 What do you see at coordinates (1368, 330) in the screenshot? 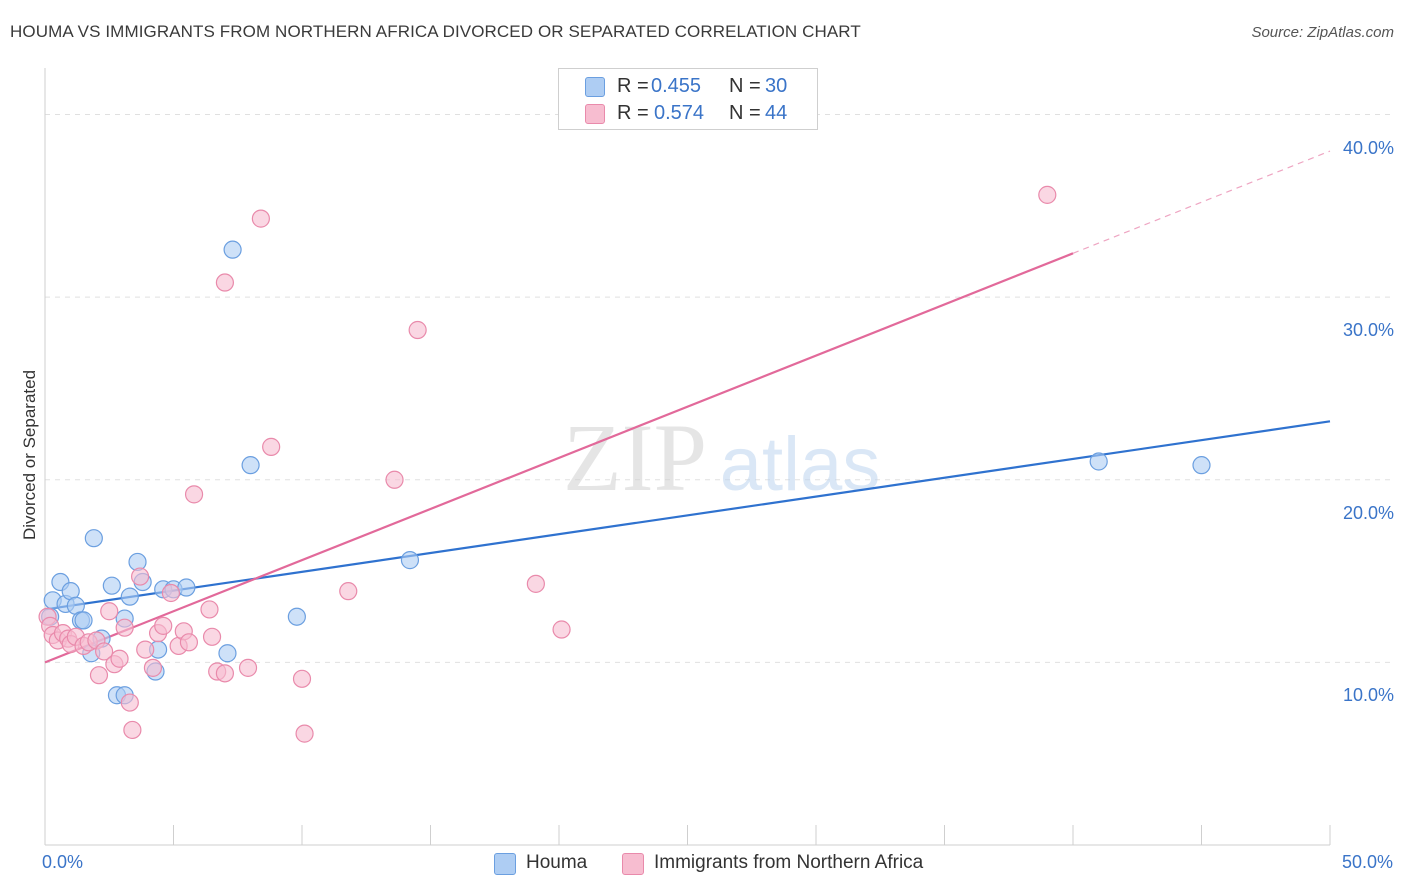
I see `y-tick-label: 30.0%` at bounding box center [1368, 330].